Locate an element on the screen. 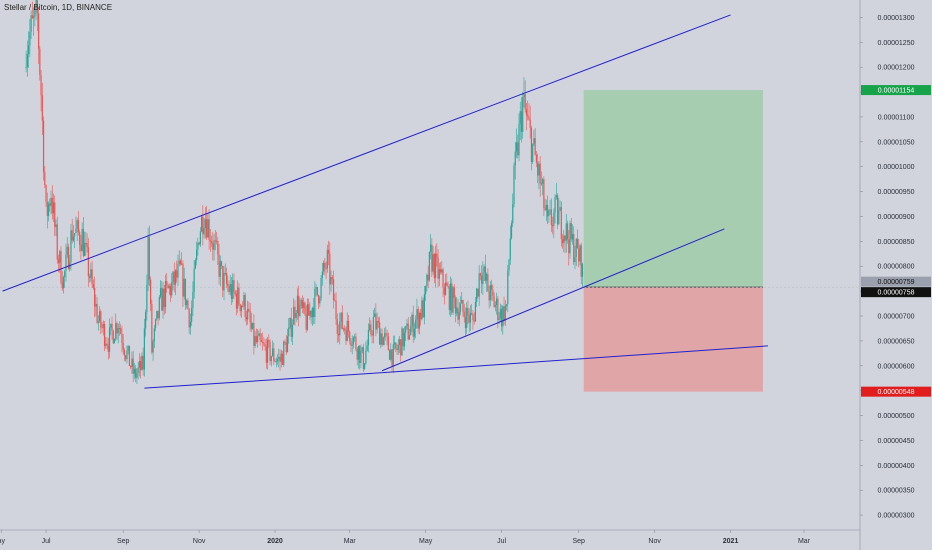 The image size is (932, 550). time-axis: ay Jul Sep Nov 2020 Mar May Jul Sep Nov 2021 Mar is located at coordinates (430, 539).